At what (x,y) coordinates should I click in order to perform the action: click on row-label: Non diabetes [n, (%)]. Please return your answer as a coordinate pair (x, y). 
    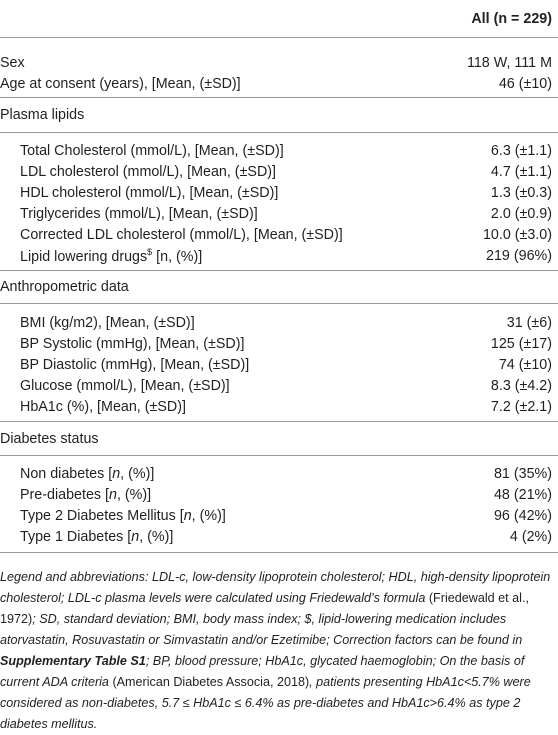
    Looking at the image, I should click on (87, 474).